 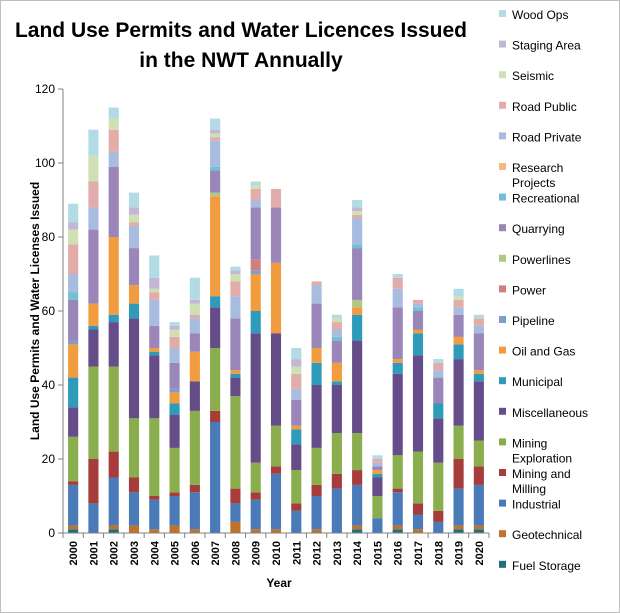 What do you see at coordinates (49, 311) in the screenshot?
I see `y-ticks: 0 20 40 60 80 100 120` at bounding box center [49, 311].